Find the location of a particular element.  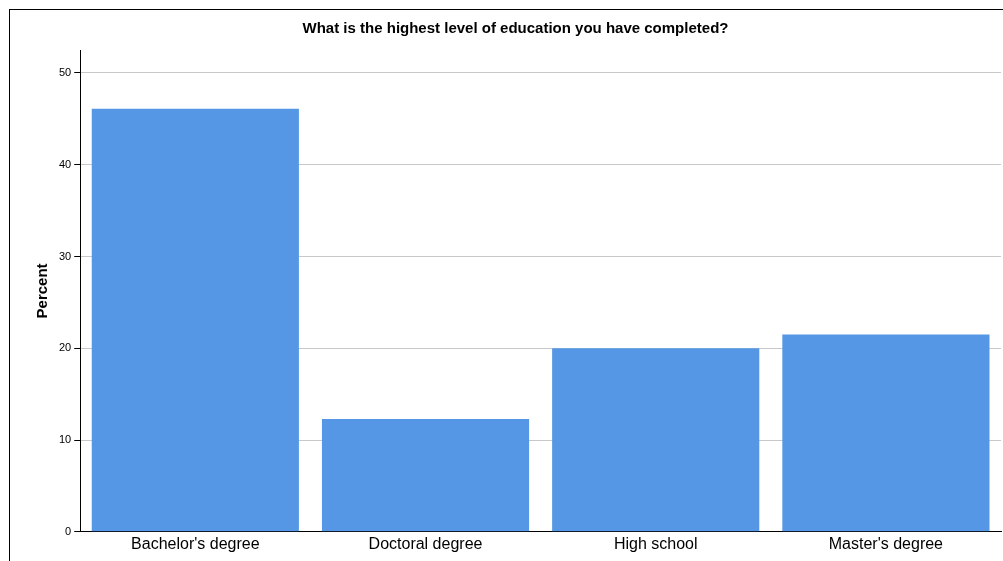

y-tick-label: 40 is located at coordinates (65, 163).